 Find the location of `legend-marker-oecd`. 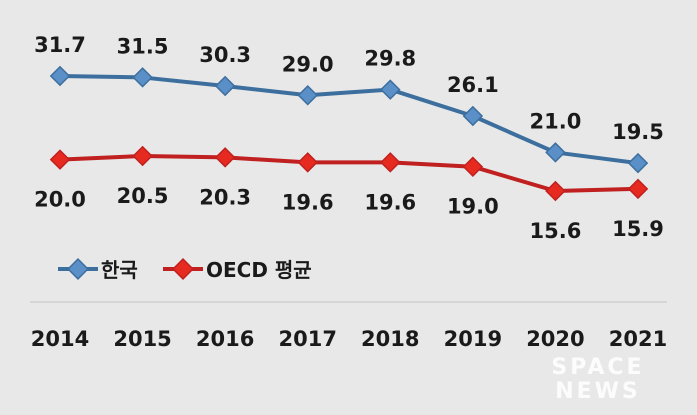

legend-marker-oecd is located at coordinates (183, 269).